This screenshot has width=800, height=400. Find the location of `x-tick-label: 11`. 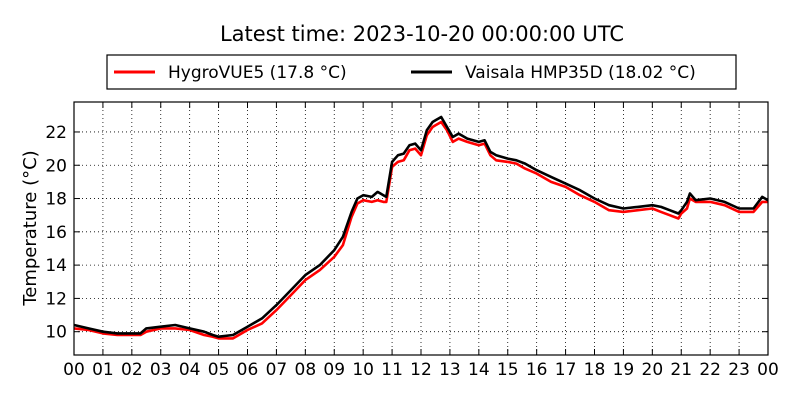

x-tick-label: 11 is located at coordinates (392, 370).